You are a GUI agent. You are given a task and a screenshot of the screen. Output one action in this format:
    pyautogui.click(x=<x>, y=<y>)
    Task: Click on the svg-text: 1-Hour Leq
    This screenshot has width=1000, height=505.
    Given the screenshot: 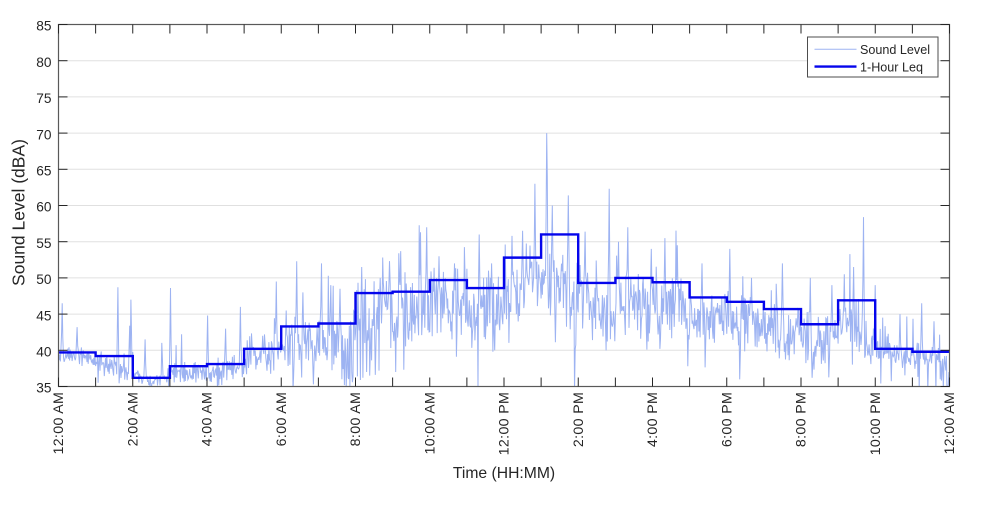 What is the action you would take?
    pyautogui.click(x=891, y=68)
    